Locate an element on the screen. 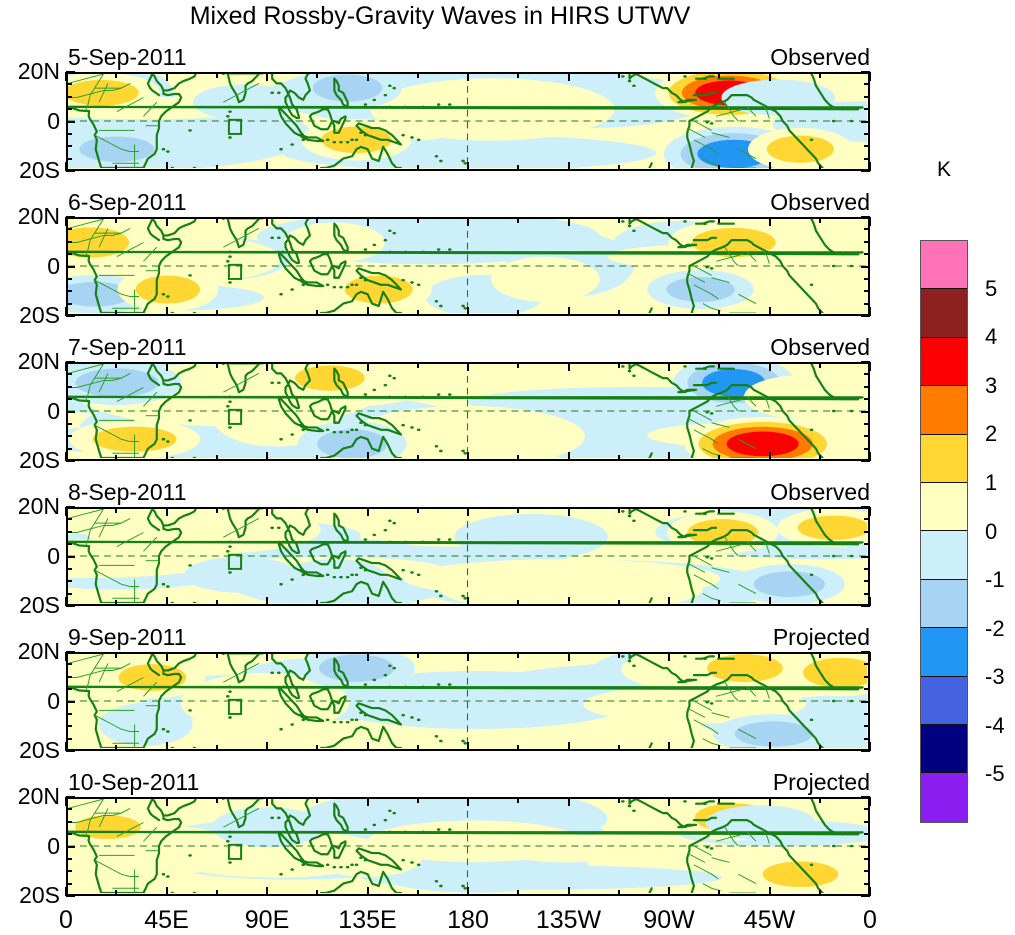 This screenshot has width=1015, height=935. colorbar is located at coordinates (944, 531).